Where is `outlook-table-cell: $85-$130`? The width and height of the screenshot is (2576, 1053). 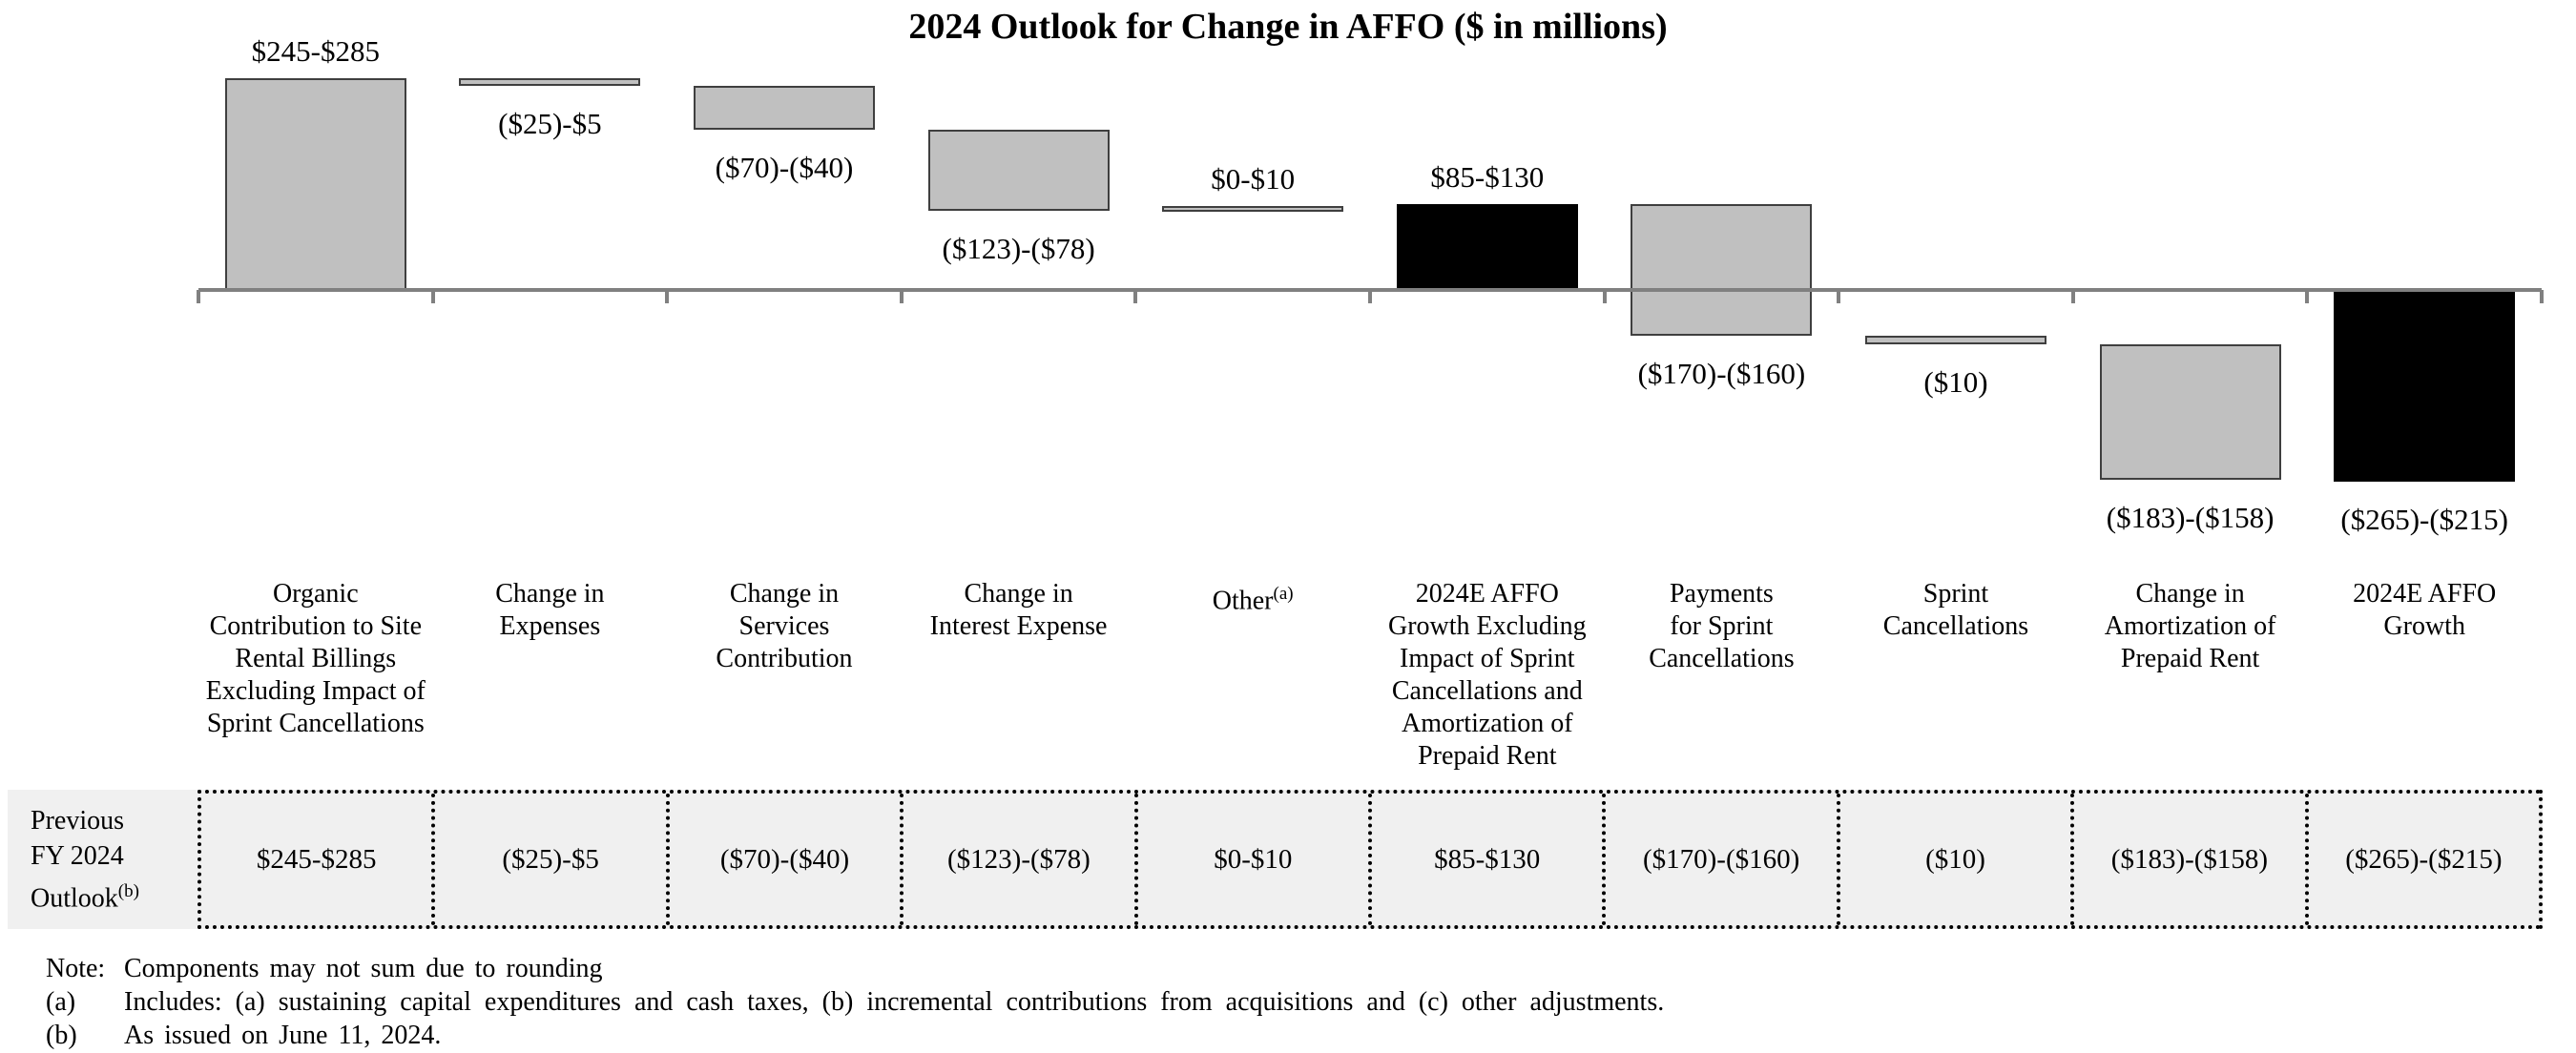
outlook-table-cell: $85-$130 is located at coordinates (1485, 859).